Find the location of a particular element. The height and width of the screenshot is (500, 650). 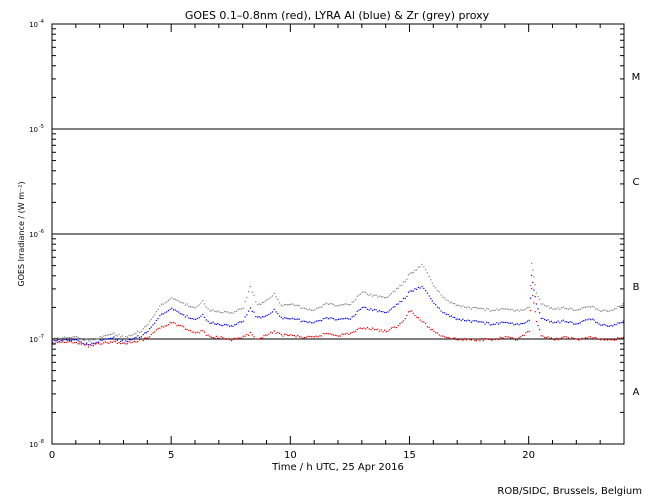

x-axis-label: Time / h UTC, 25 Apr 2016 is located at coordinates (337, 467).